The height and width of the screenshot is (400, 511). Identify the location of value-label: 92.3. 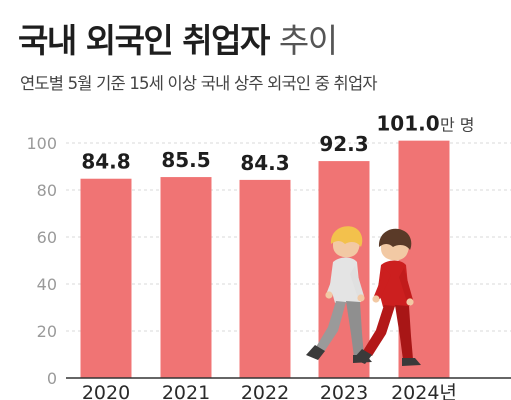
(343, 144).